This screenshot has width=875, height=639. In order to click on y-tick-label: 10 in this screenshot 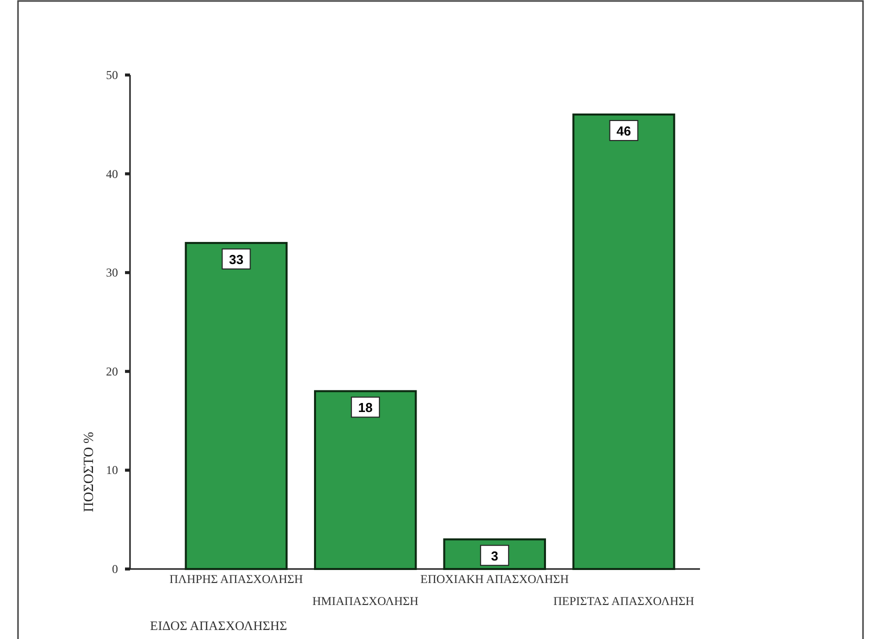, I will do `click(112, 470)`.